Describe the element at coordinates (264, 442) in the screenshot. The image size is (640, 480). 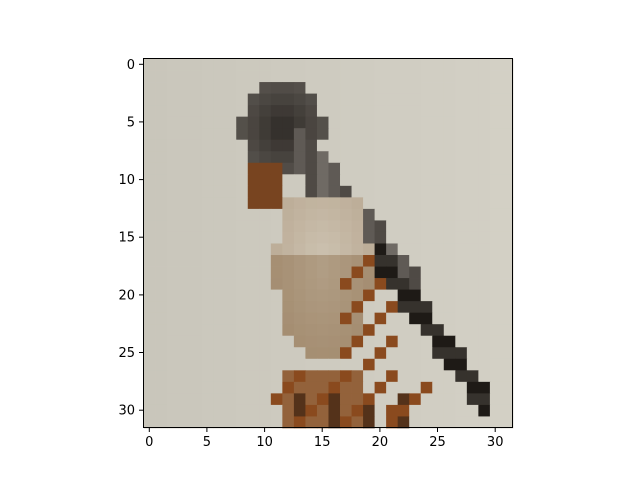
I see `x-tick-label: 10` at that location.